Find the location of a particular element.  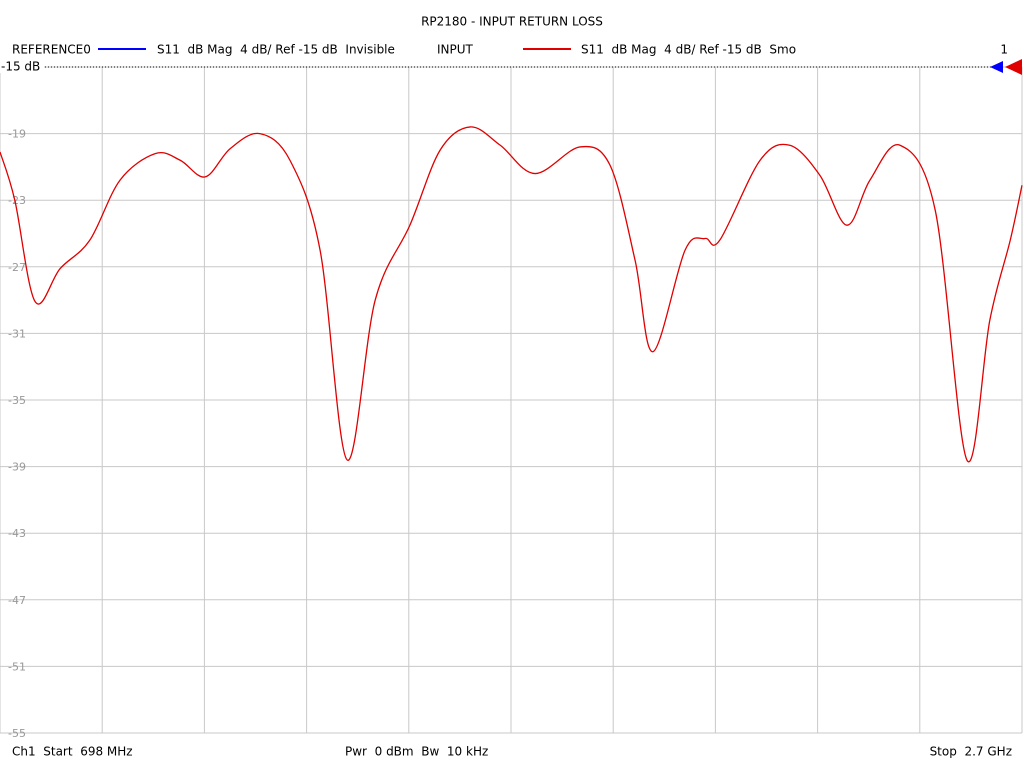

y-tick-label: -51 is located at coordinates (17, 666).